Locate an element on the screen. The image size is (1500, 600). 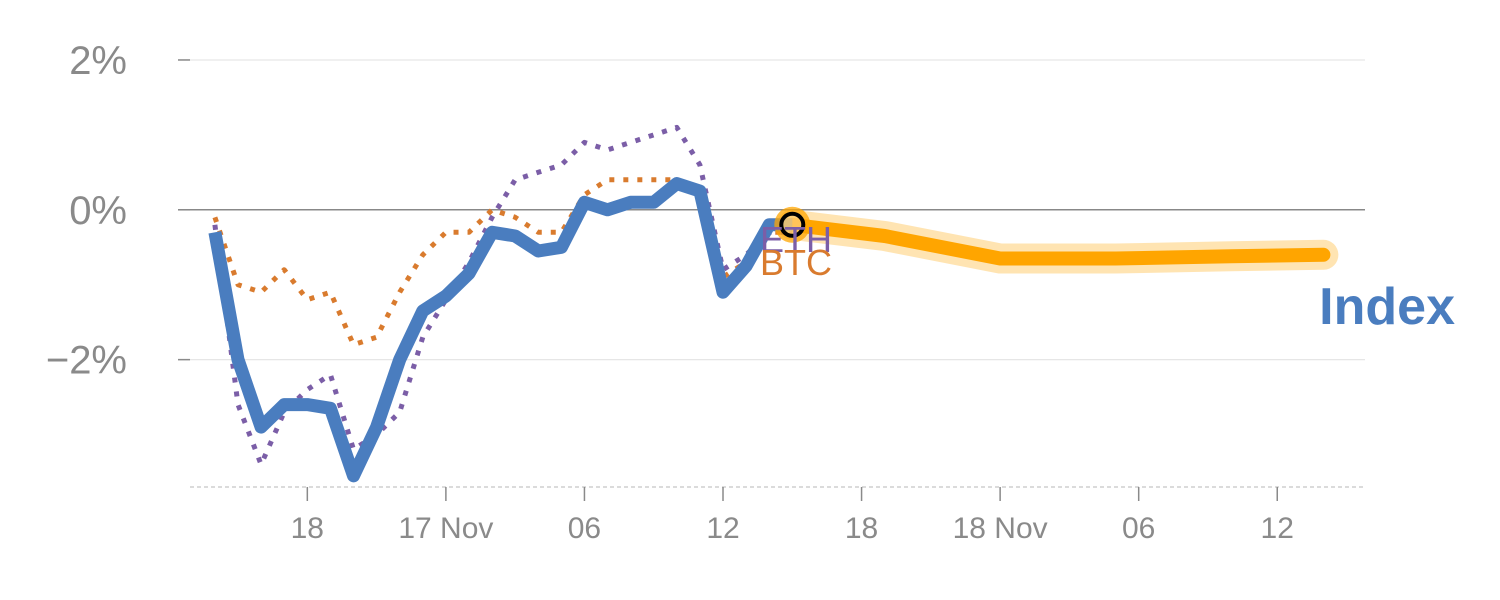
y-tick-label: 0% is located at coordinates (98, 211).